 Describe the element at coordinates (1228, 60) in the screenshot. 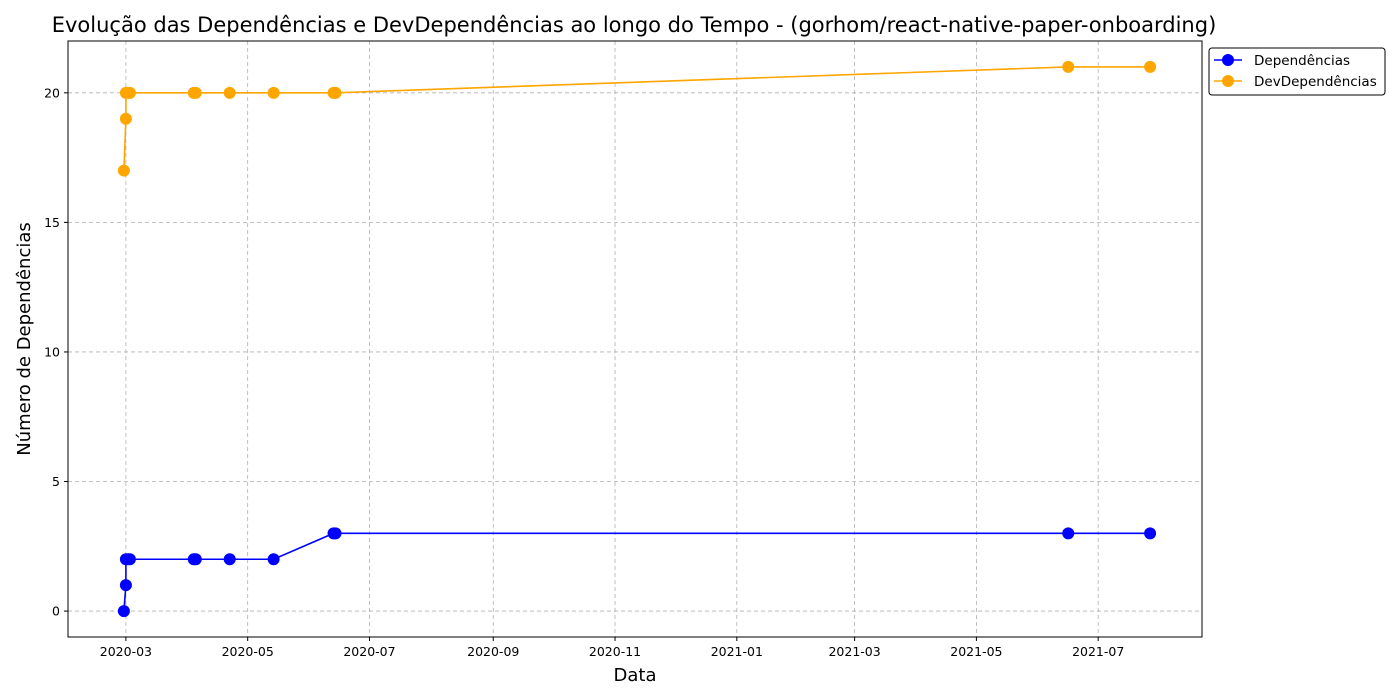

I see `legend-marker-dependencias` at that location.